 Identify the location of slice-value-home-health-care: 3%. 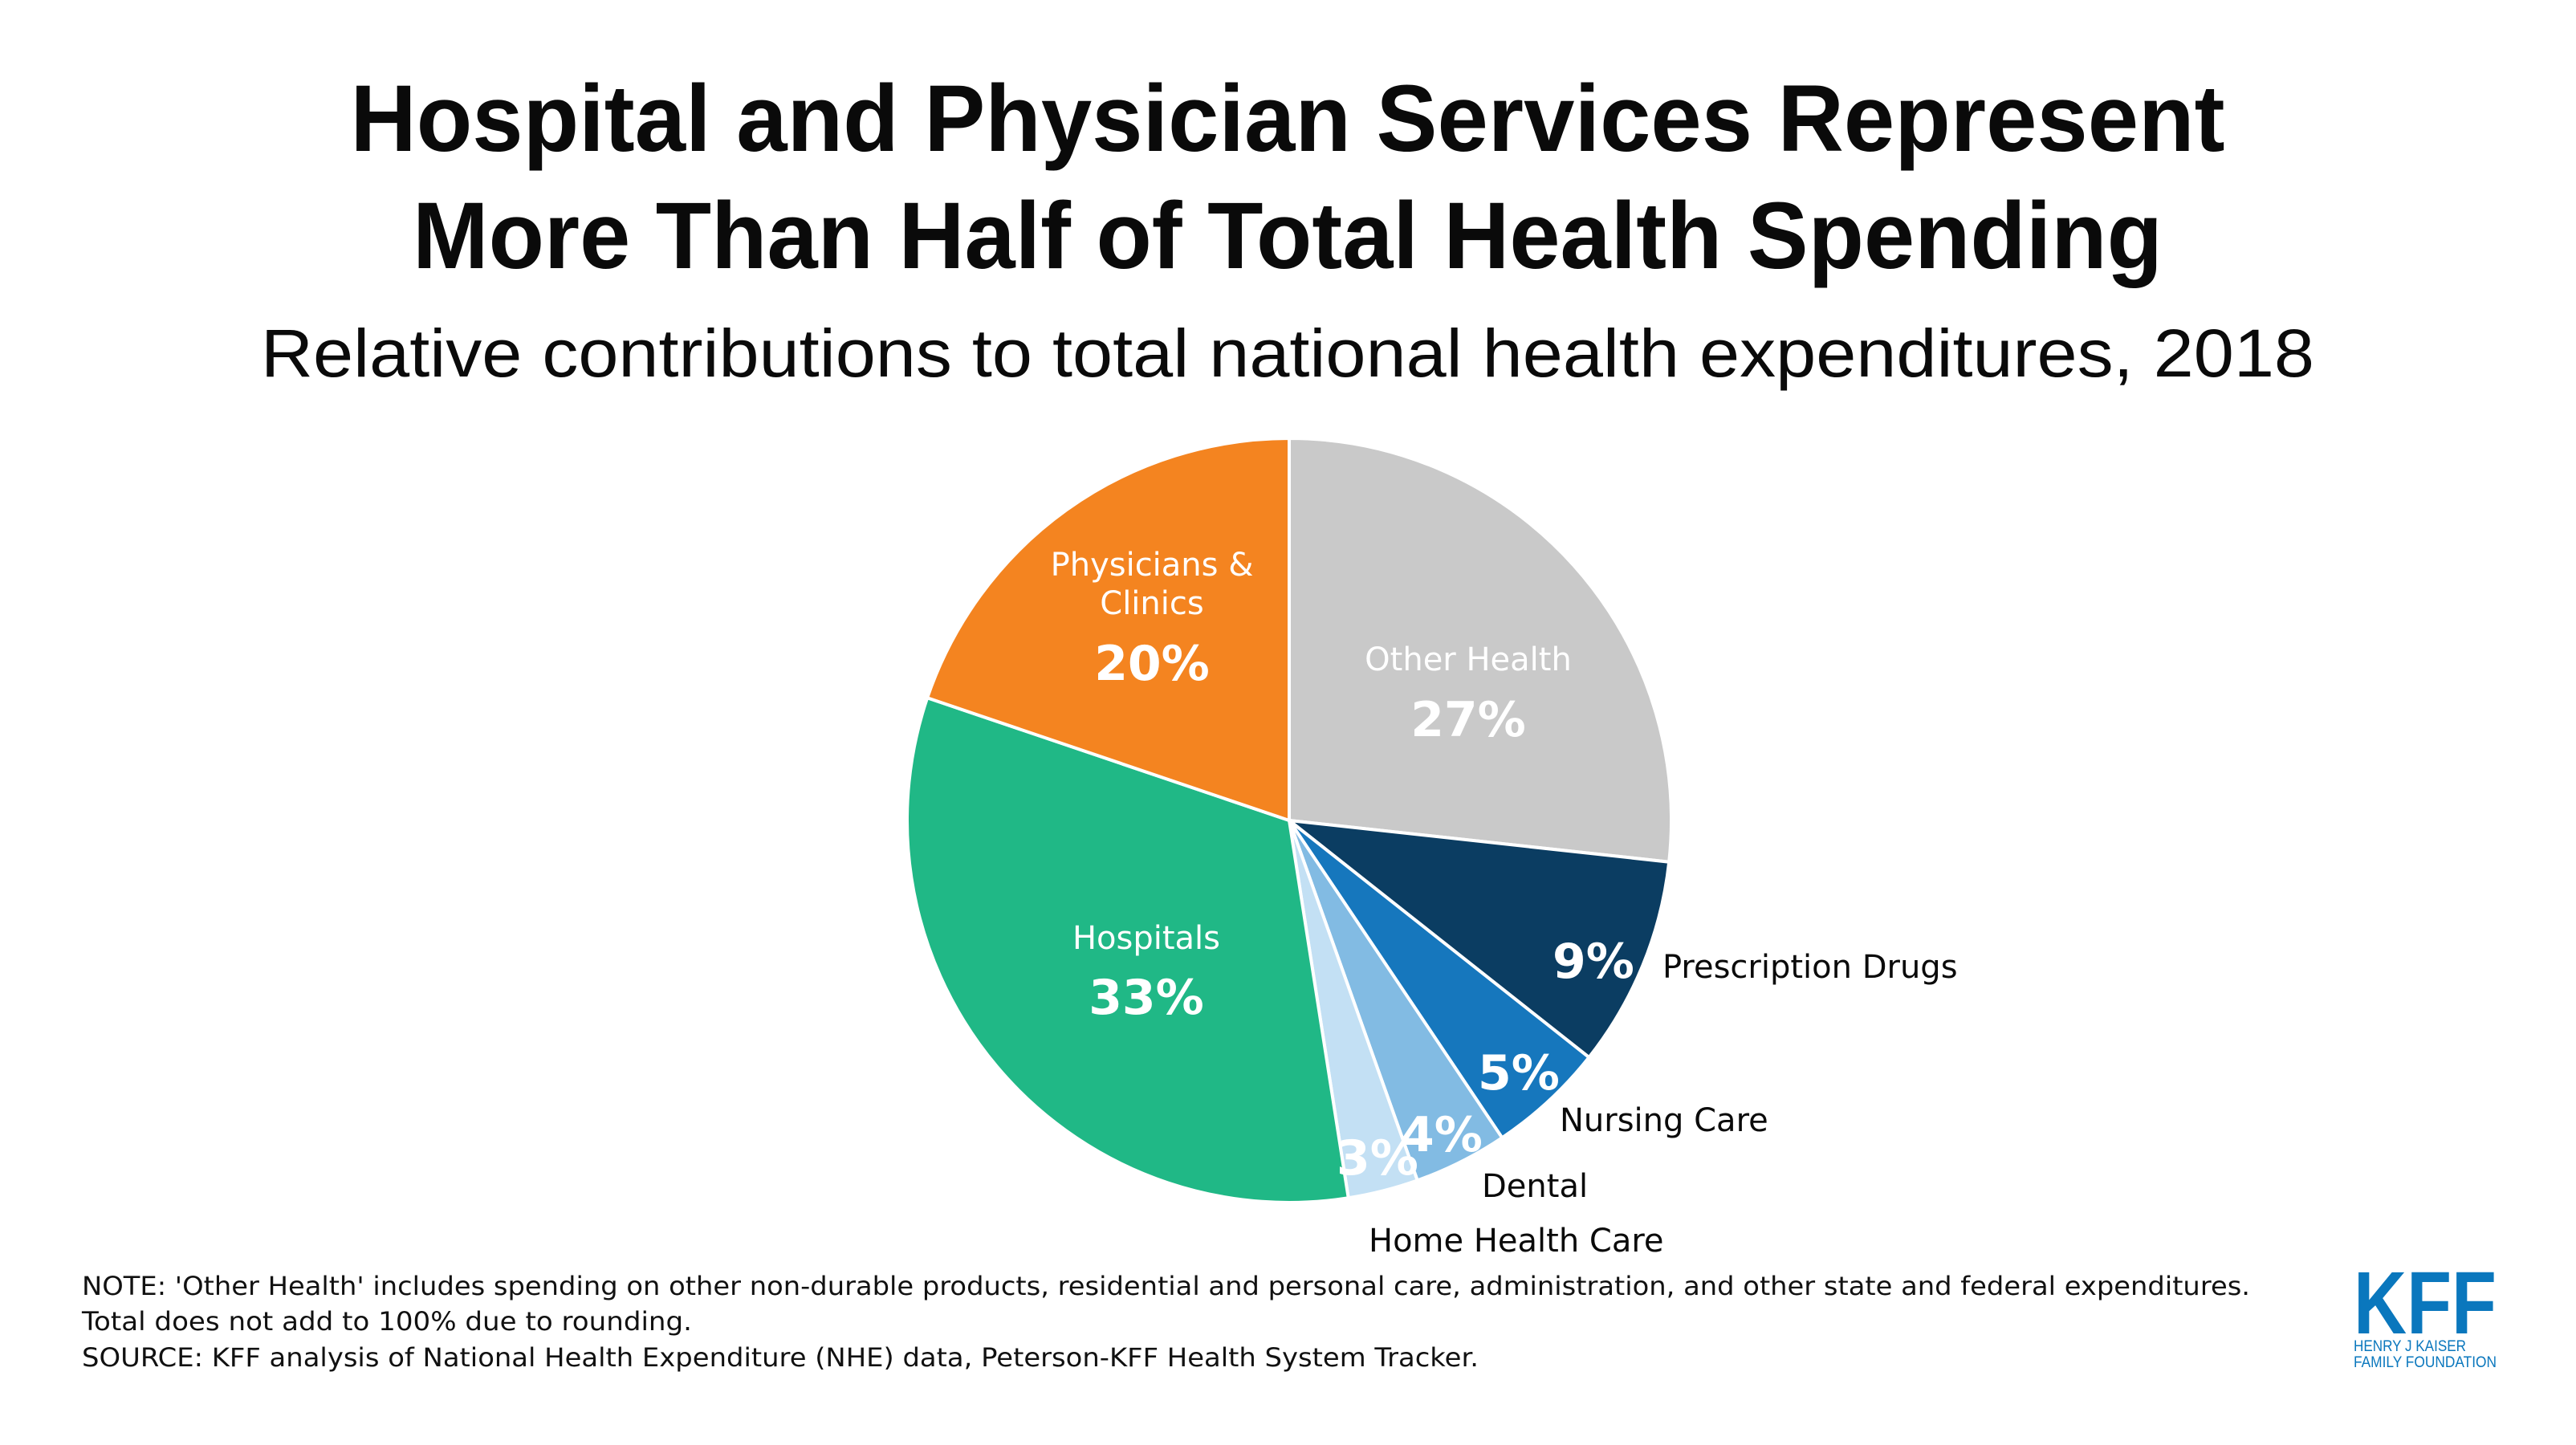
(1377, 1158).